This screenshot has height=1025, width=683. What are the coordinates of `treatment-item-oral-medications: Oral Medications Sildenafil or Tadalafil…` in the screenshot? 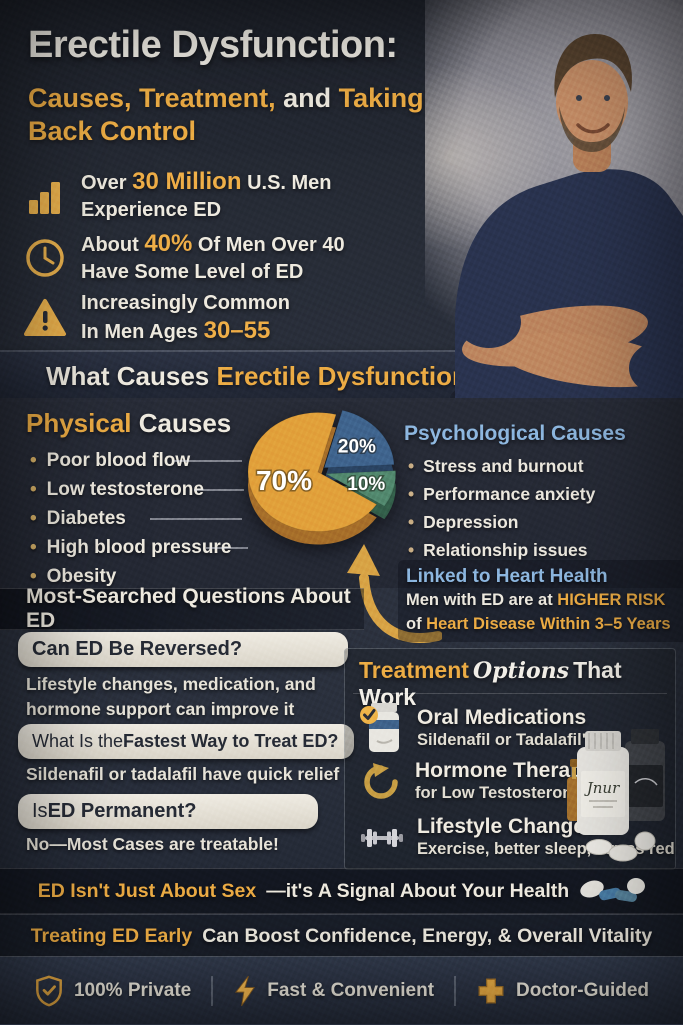 It's located at (474, 728).